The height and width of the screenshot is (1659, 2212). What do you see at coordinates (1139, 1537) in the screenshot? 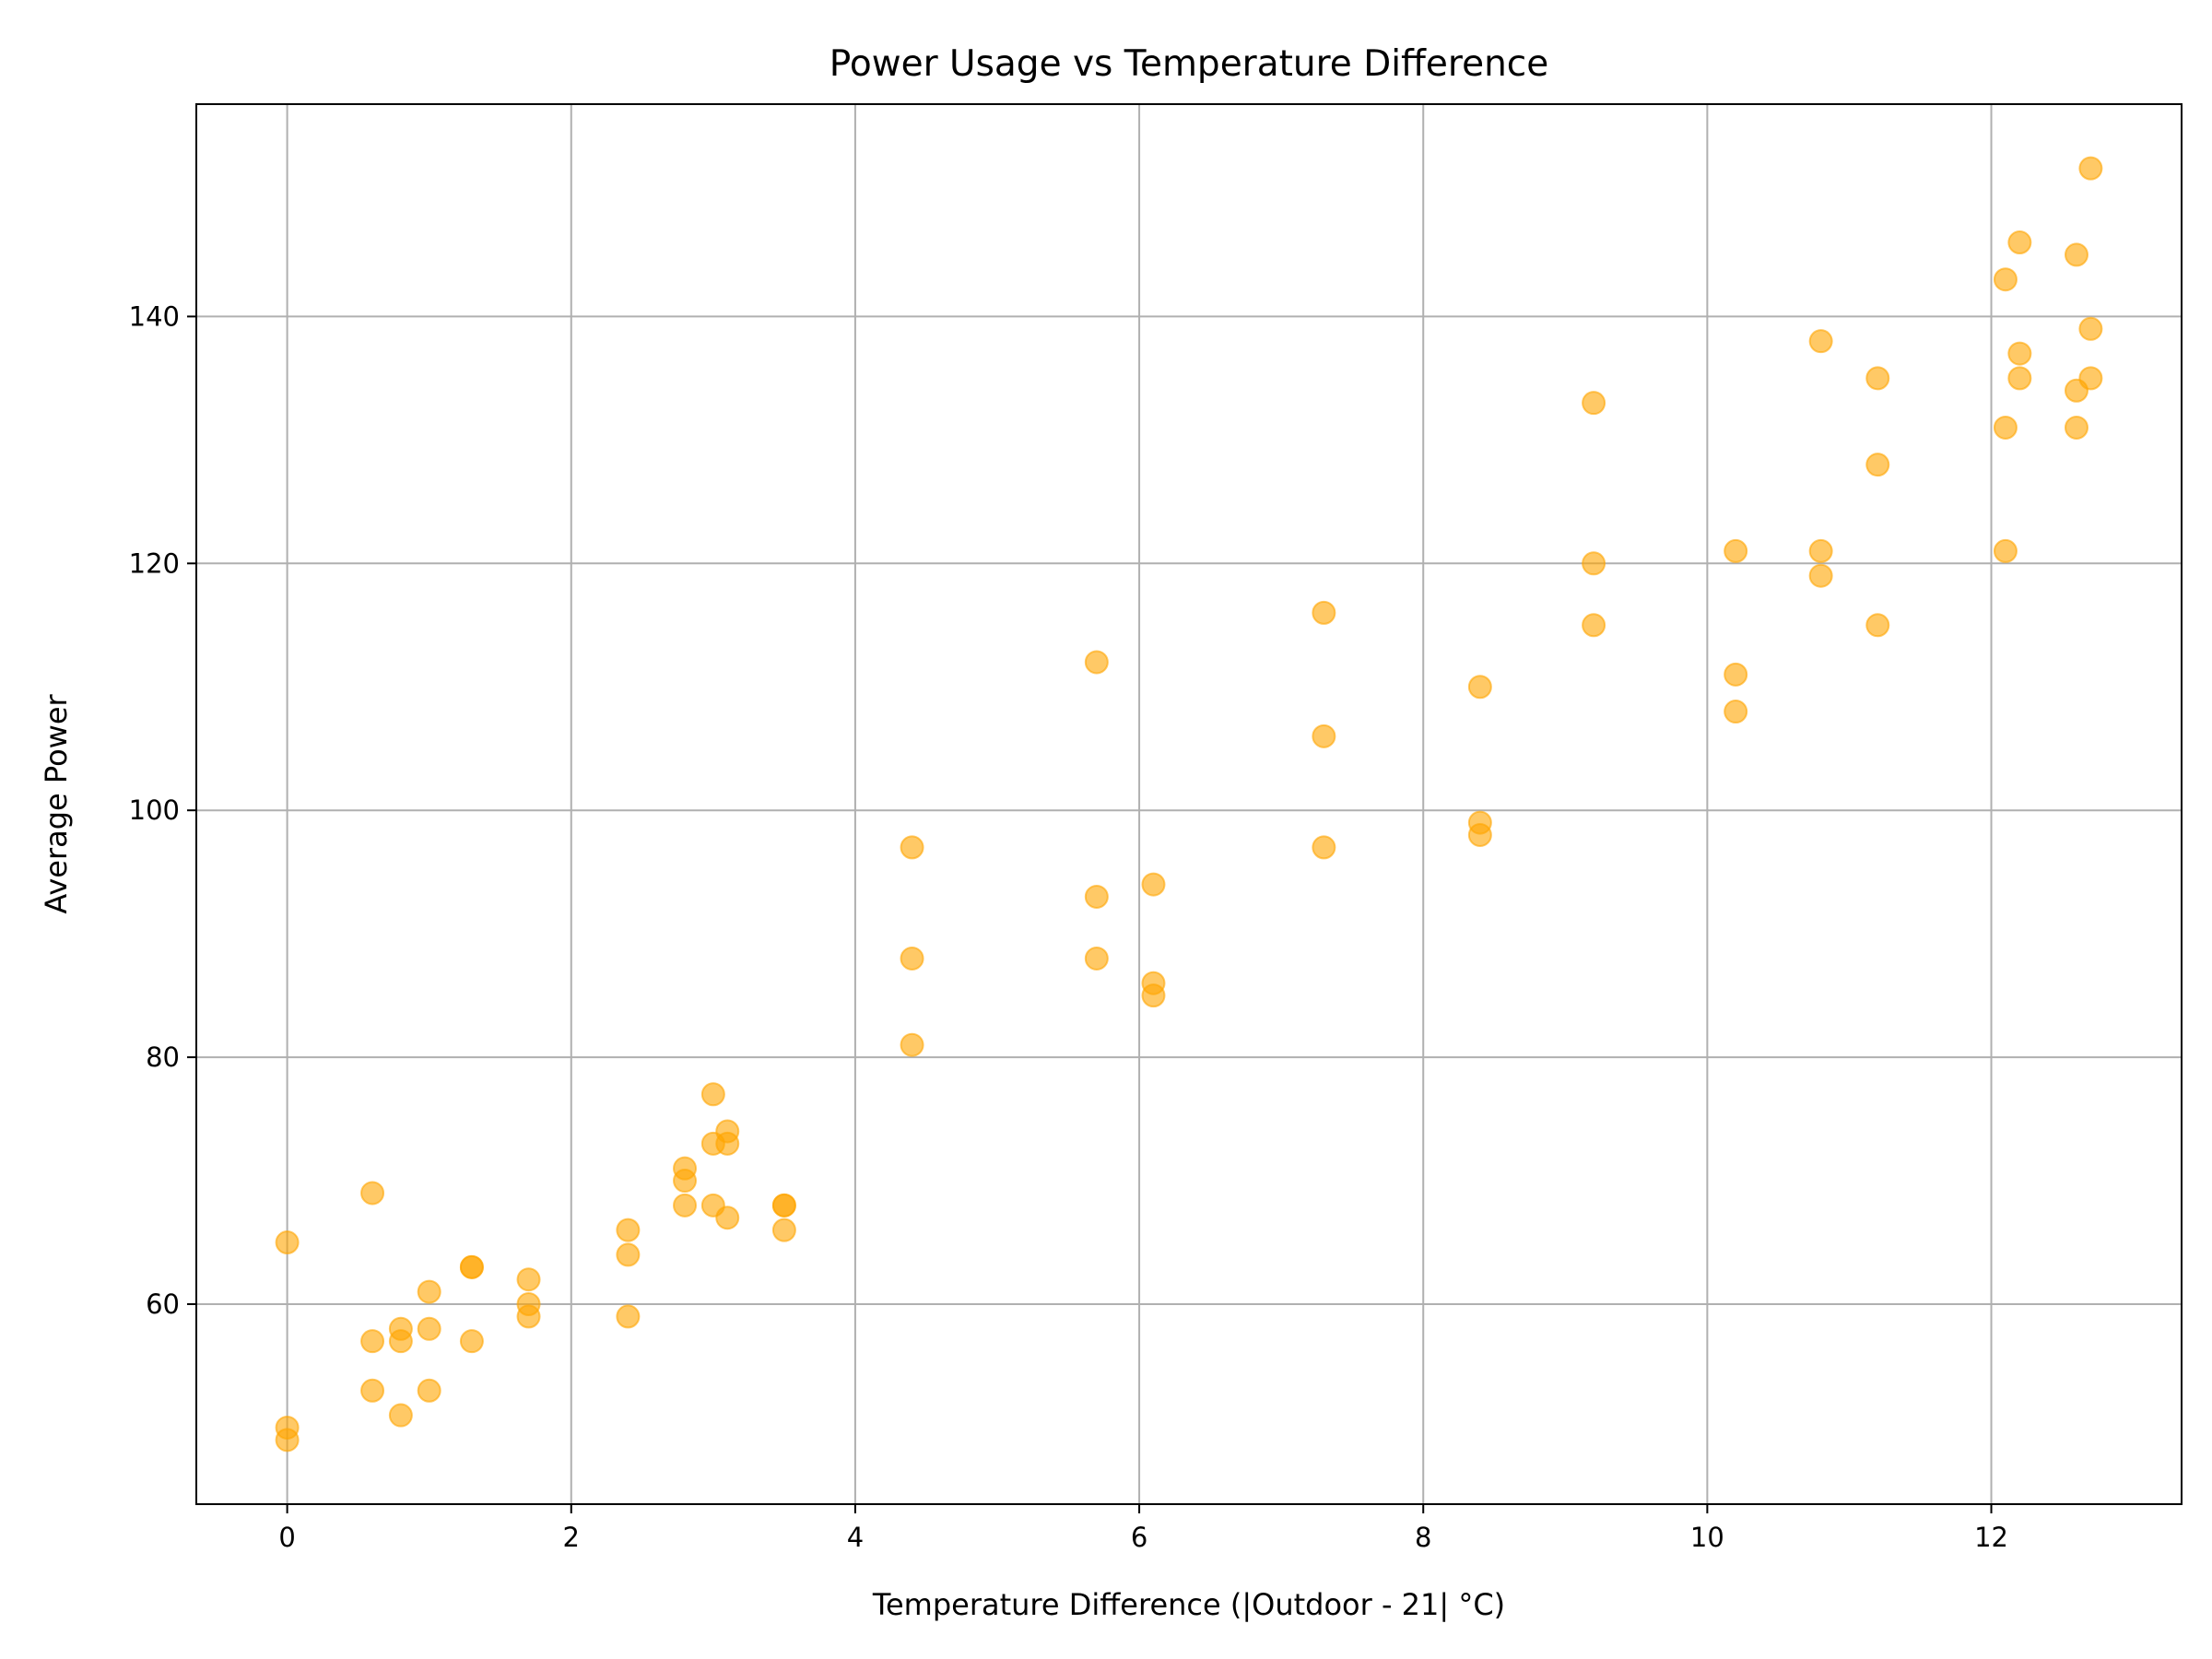
I see `x-tick-label: 6` at bounding box center [1139, 1537].